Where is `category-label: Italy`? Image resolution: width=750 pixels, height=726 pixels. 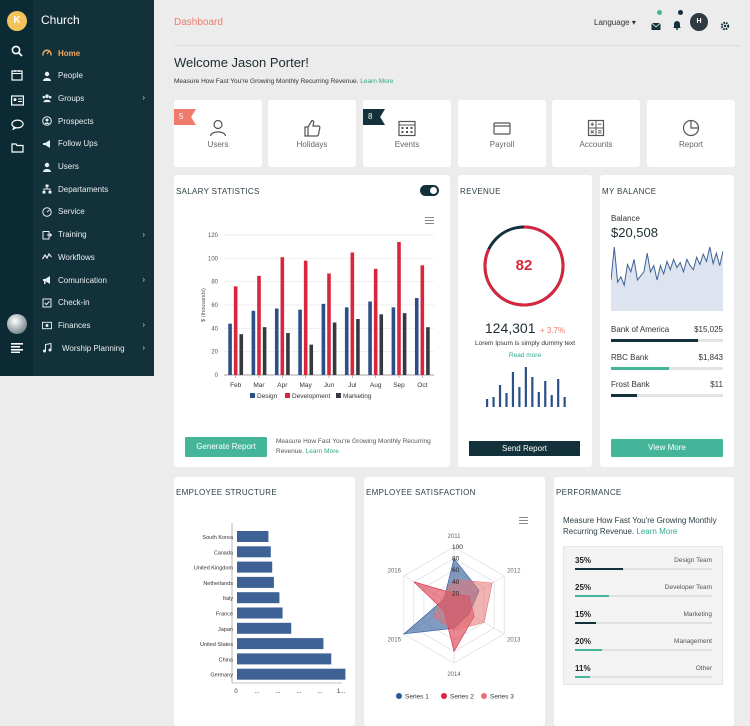
category-label: Italy is located at coordinates (228, 599).